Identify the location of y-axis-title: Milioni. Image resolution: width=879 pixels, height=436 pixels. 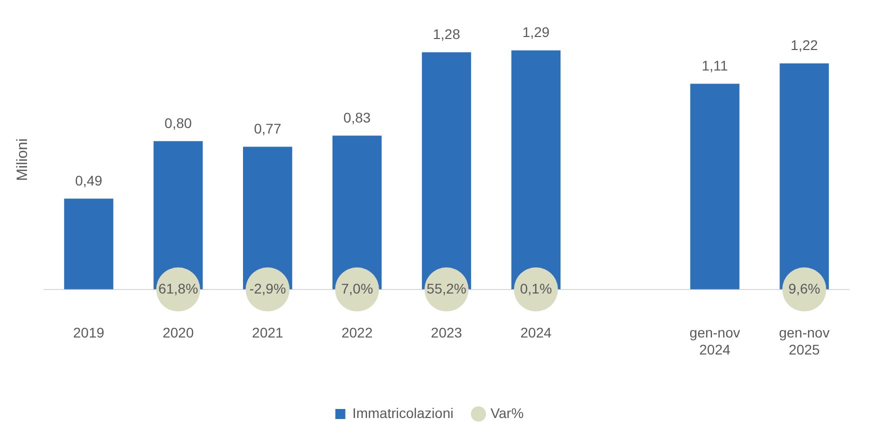
(23, 159).